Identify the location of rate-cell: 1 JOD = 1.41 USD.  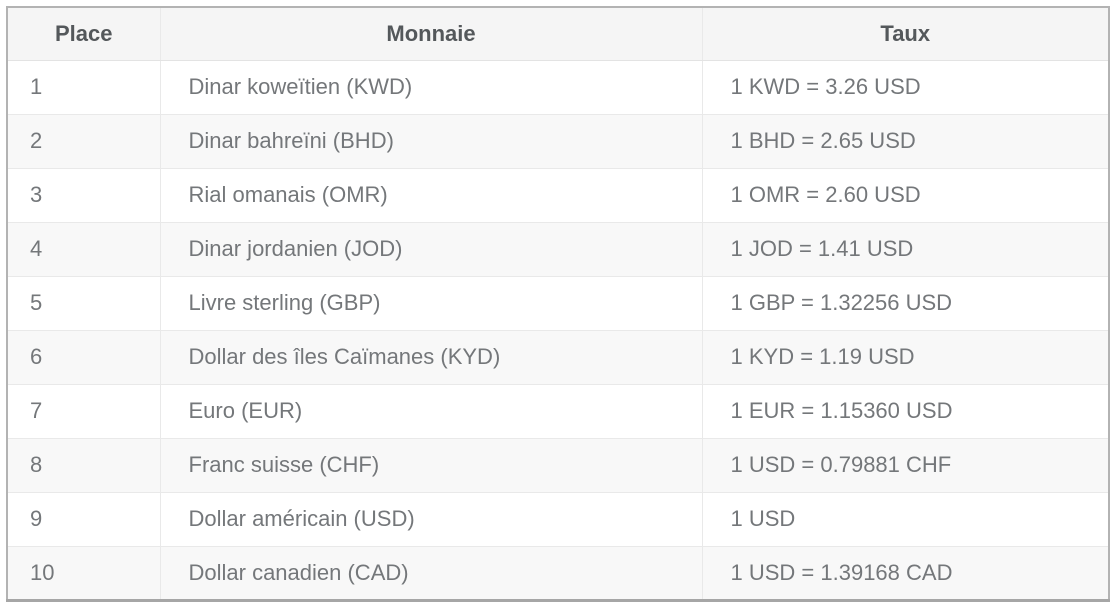
(905, 249).